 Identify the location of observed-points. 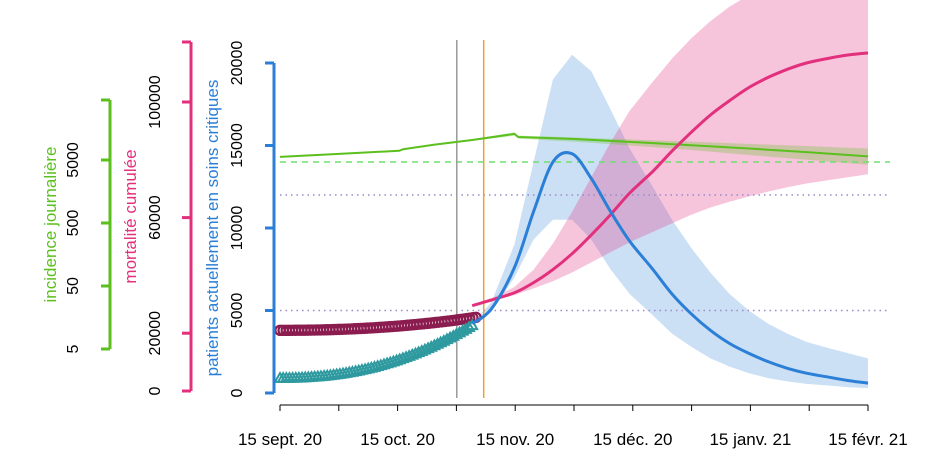
(377, 347).